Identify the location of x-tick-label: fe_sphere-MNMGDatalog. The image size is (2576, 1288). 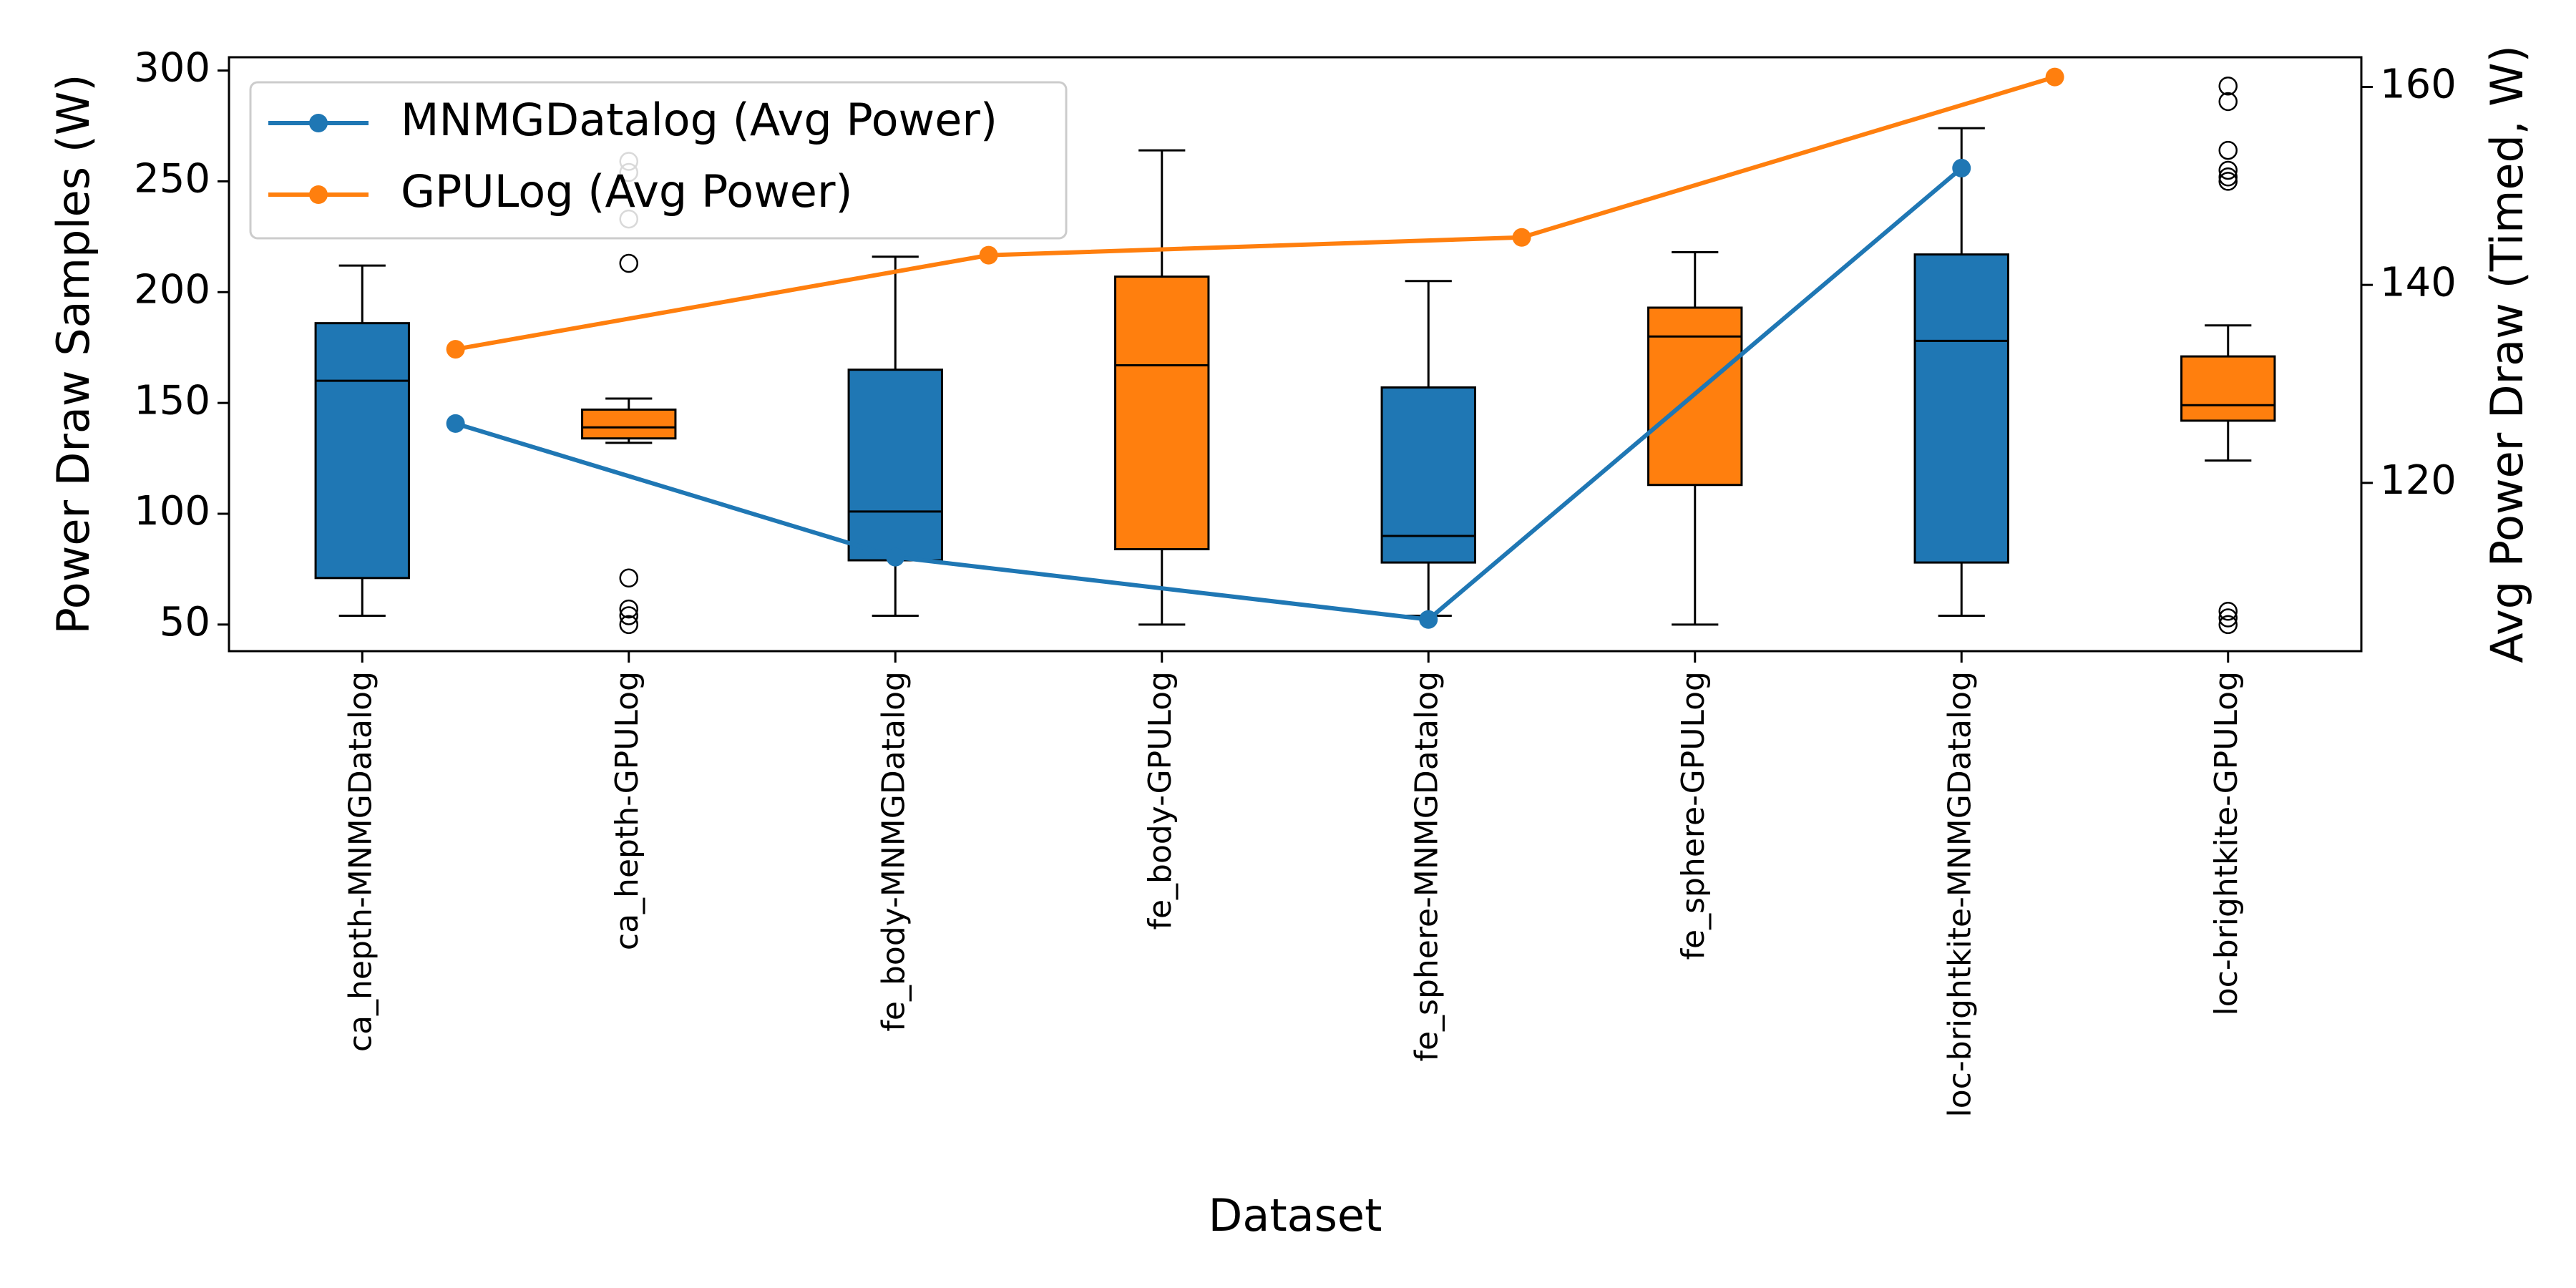
(1426, 866).